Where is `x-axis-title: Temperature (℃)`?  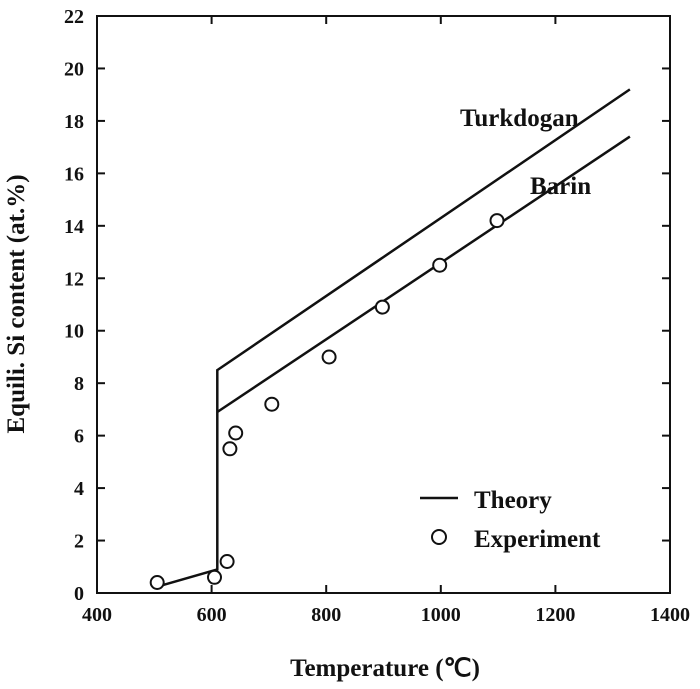 x-axis-title: Temperature (℃) is located at coordinates (385, 668).